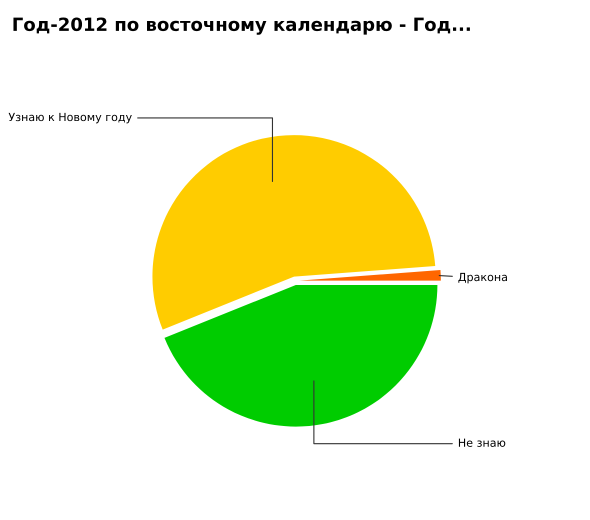 This screenshot has height=520, width=590. I want to click on slice-label: Узнаю к Новому году, so click(70, 118).